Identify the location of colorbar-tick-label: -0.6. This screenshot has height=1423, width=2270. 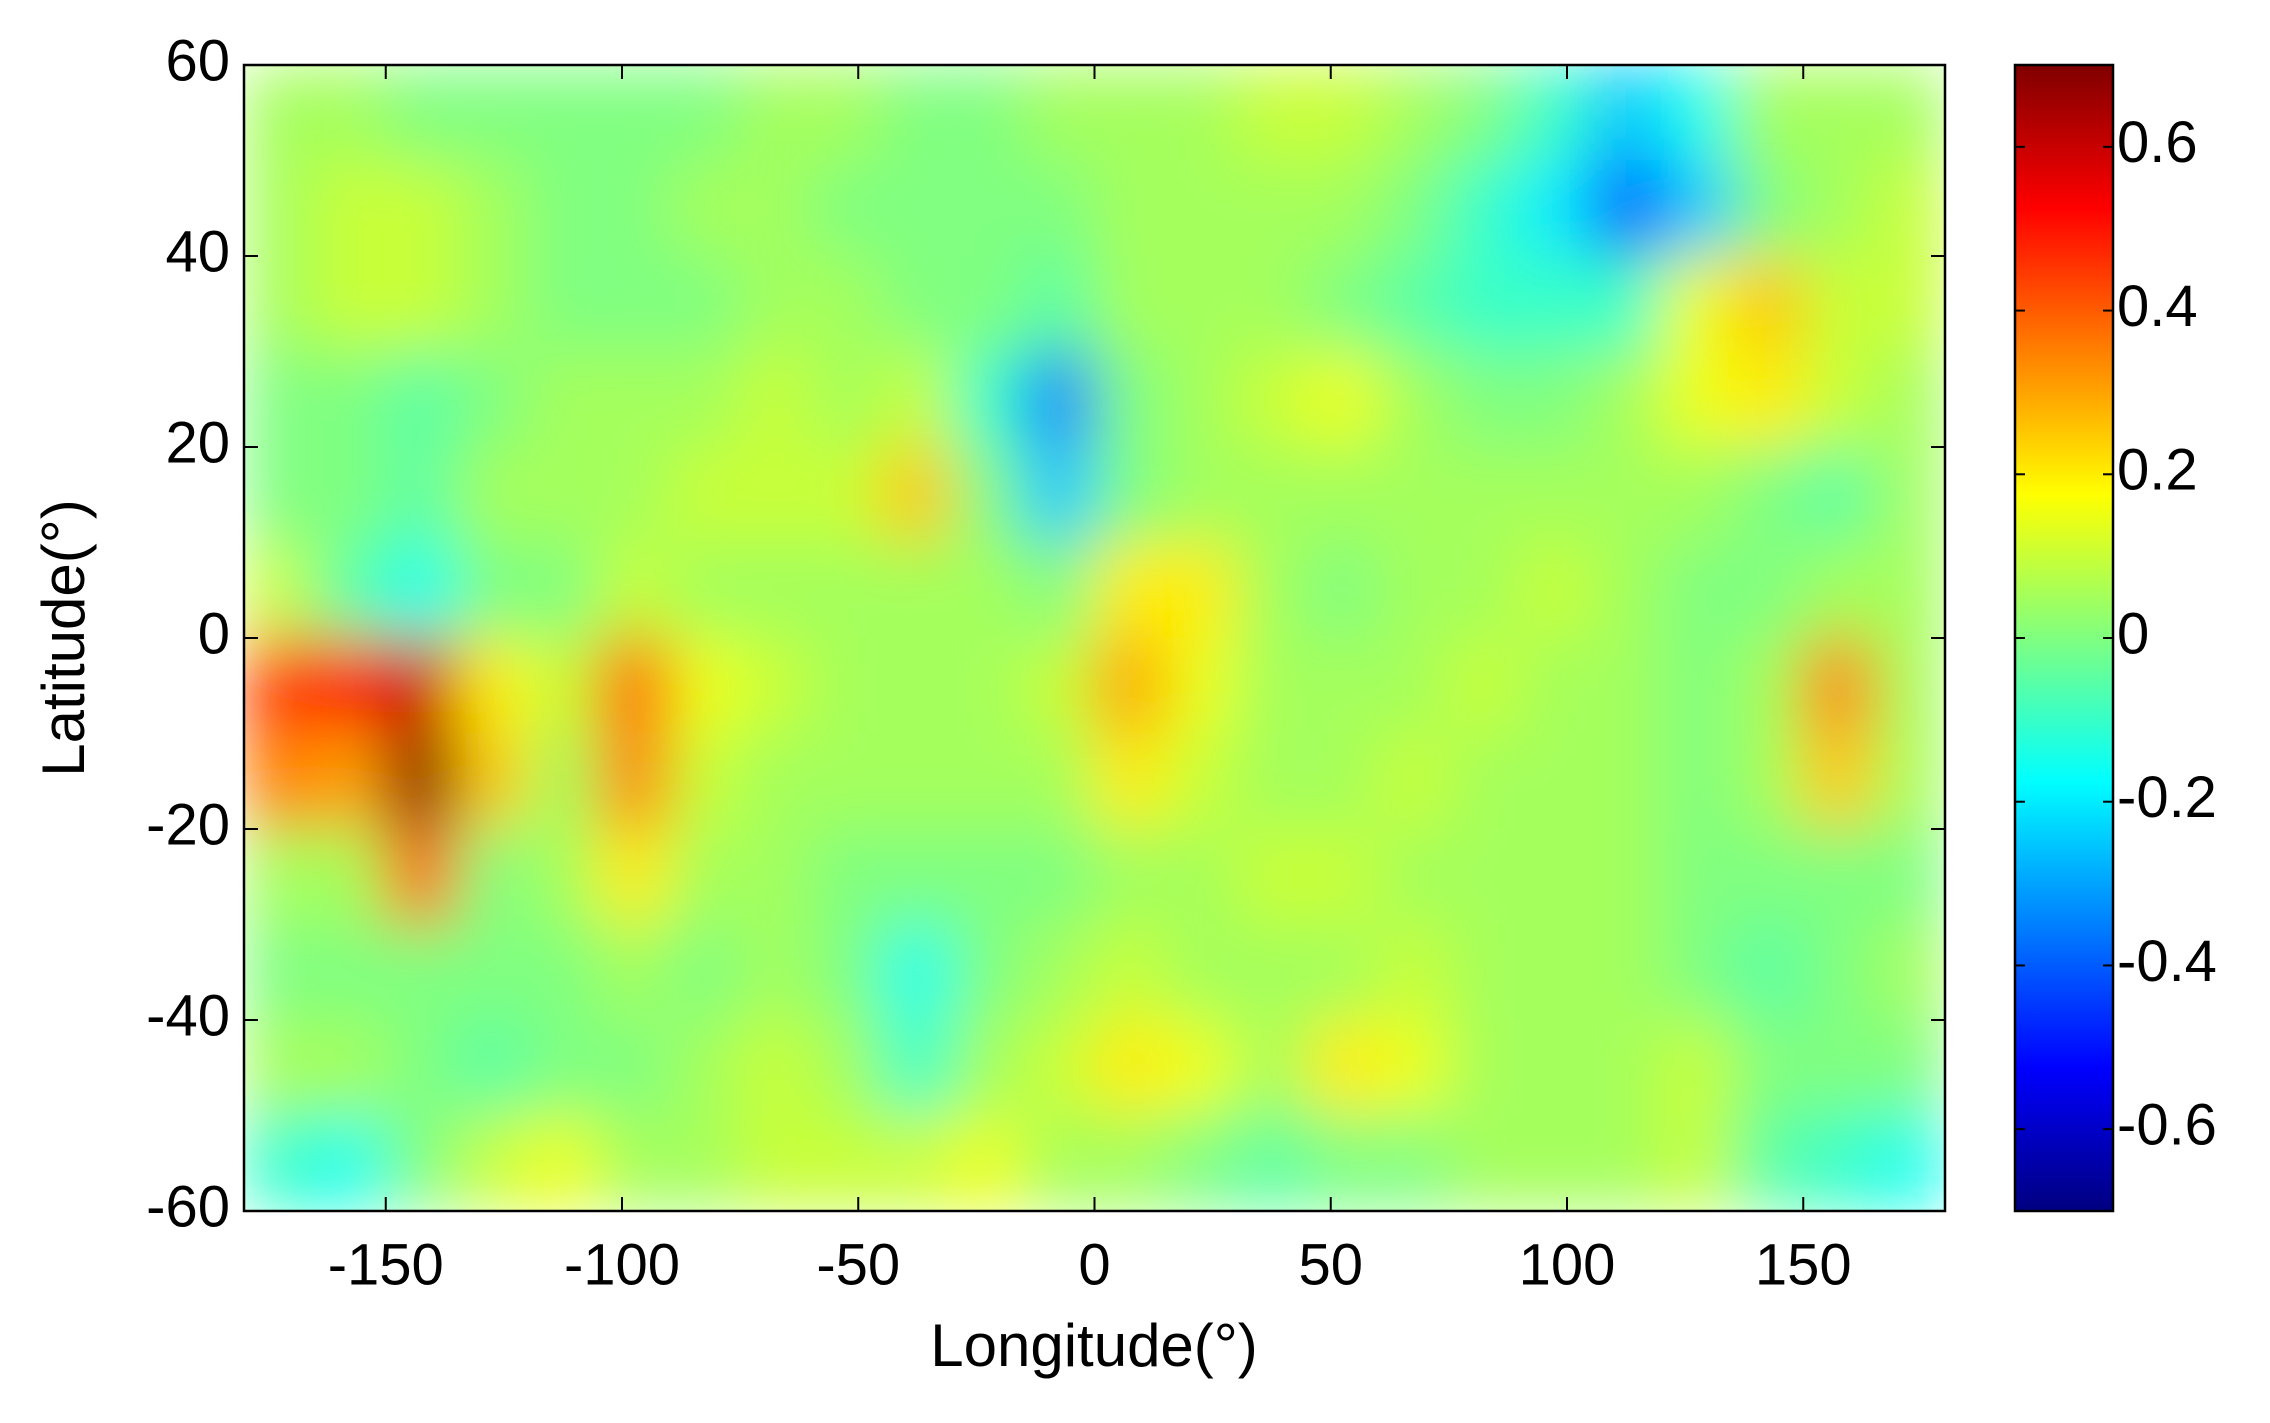
(2167, 1124).